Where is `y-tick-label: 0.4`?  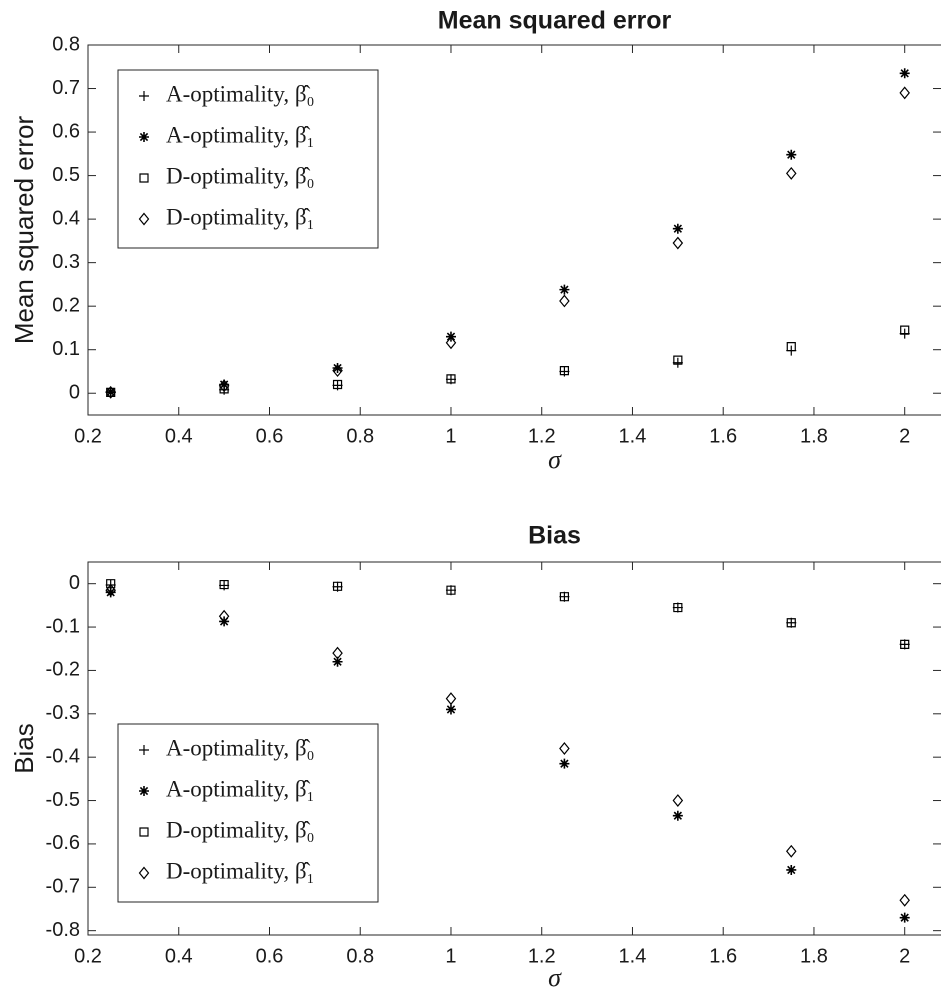
y-tick-label: 0.4 is located at coordinates (66, 218).